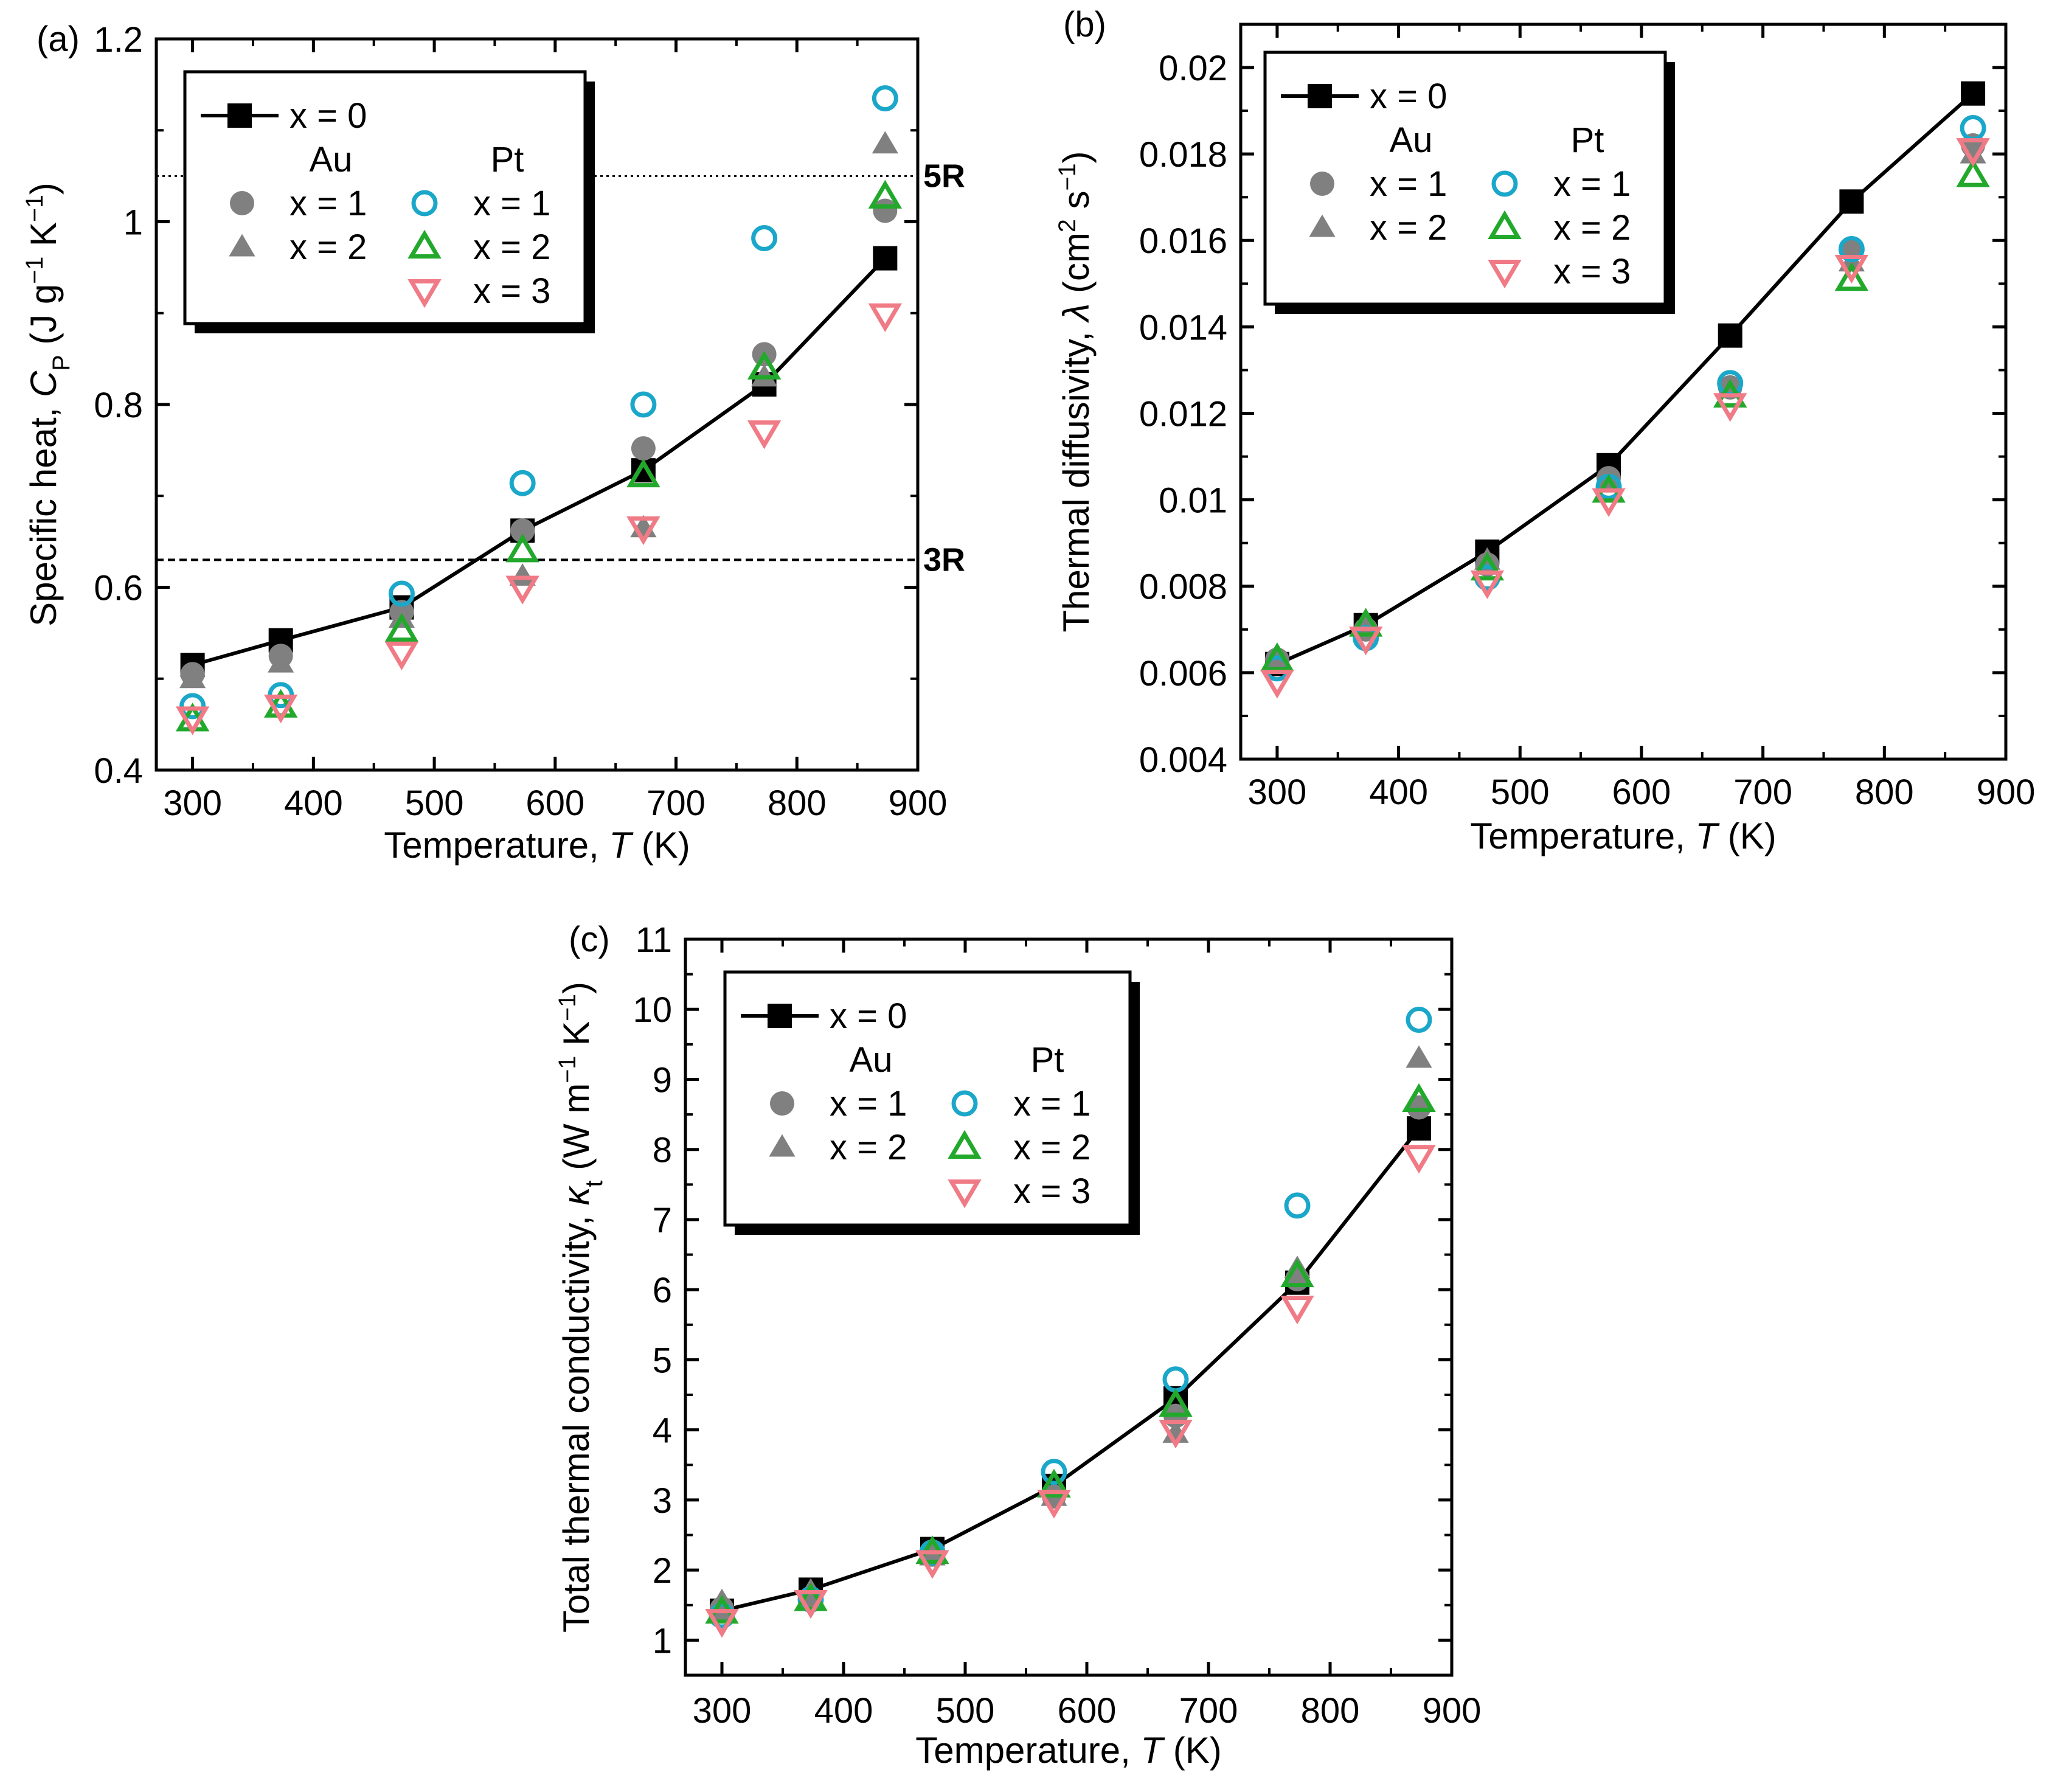 This screenshot has height=1792, width=2049. What do you see at coordinates (48, 404) in the screenshot?
I see `y-axis-label: Specific heat, CP (J g−1 K−1)` at bounding box center [48, 404].